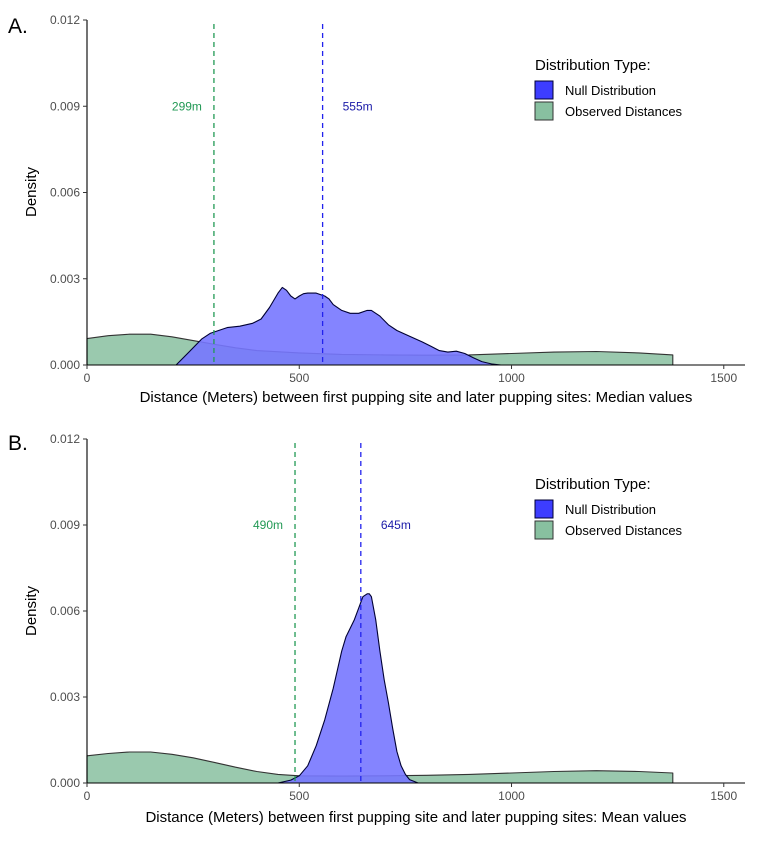 Image resolution: width=768 pixels, height=864 pixels. I want to click on null-value-label: 645m, so click(396, 525).